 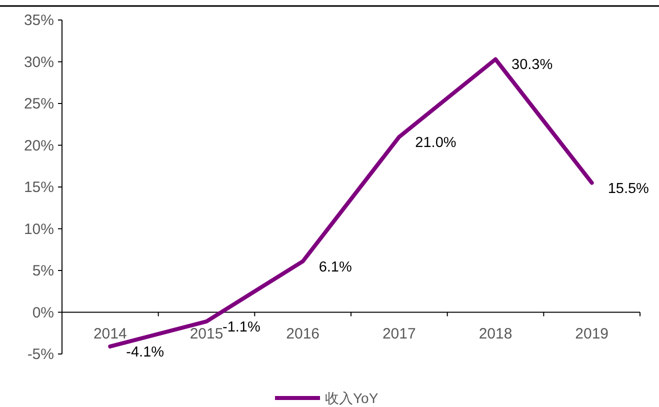 I want to click on x-tick-label: 2014, so click(x=110, y=333).